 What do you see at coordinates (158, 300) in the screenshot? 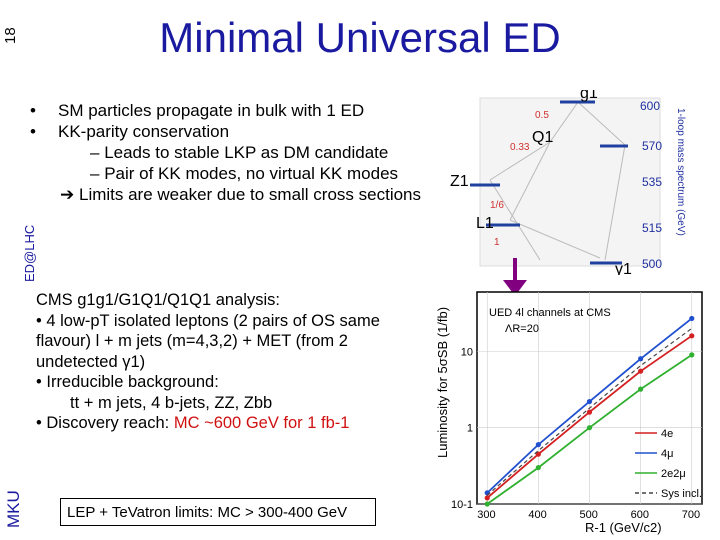
I see `analysis-heading: CMS g1g1/G1Q1/Q1Q1 analysis:` at bounding box center [158, 300].